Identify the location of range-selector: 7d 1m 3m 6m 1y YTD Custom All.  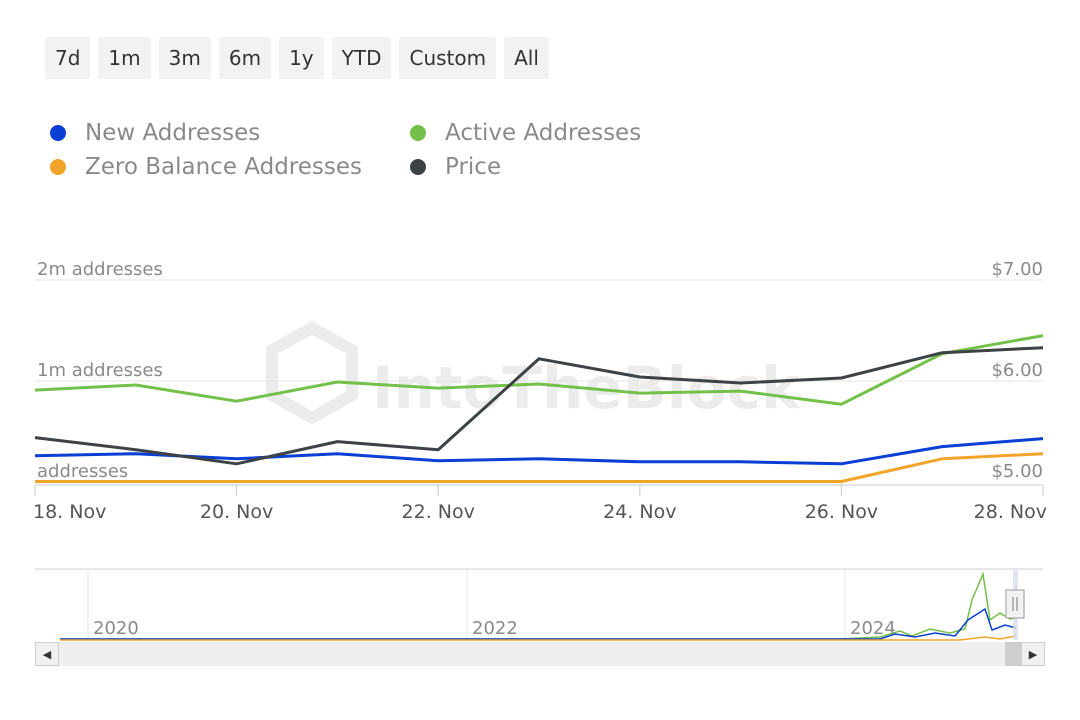
(297, 58).